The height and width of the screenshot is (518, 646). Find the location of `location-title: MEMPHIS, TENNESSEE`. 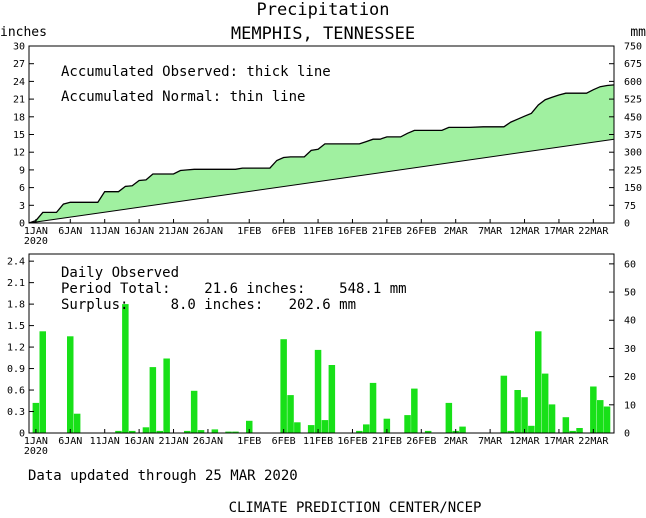

location-title: MEMPHIS, TENNESSEE is located at coordinates (323, 34).